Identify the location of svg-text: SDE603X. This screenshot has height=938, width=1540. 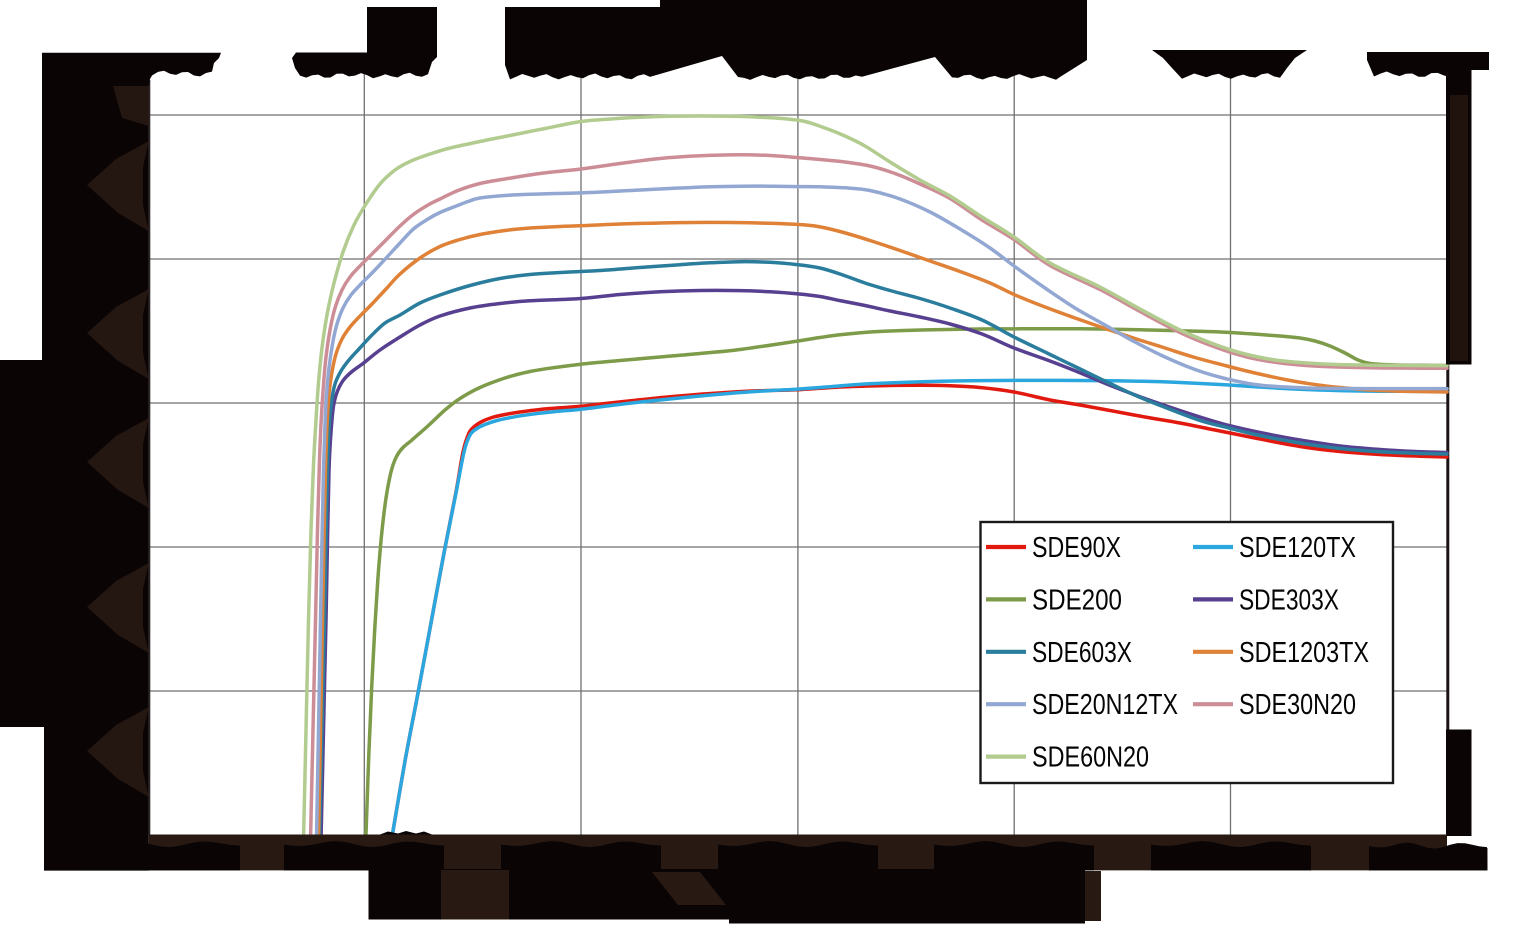
(1082, 653).